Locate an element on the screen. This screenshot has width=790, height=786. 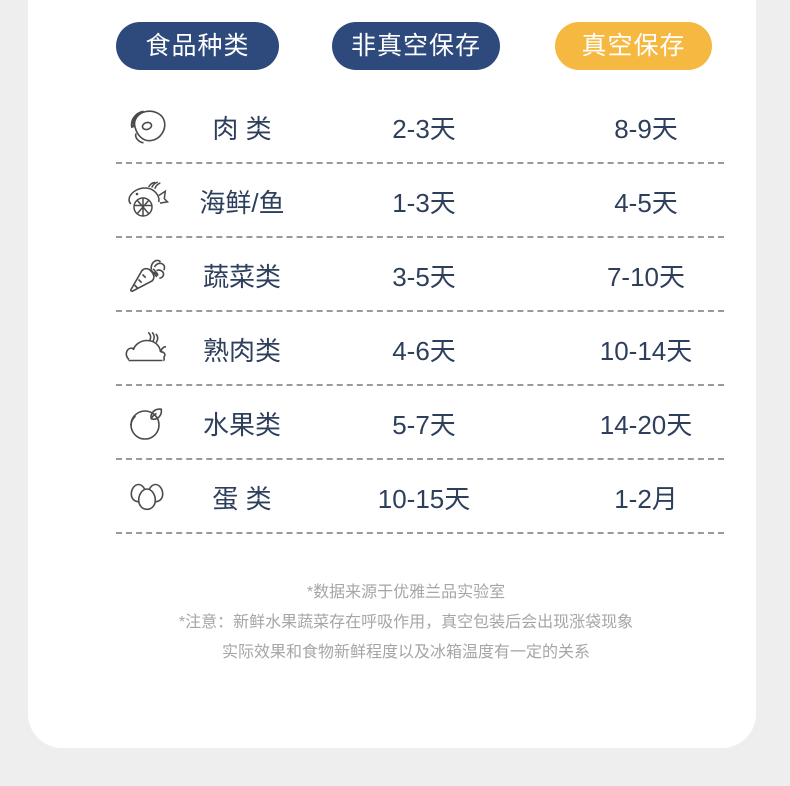
row-non-vacuum-value: 3-5天 is located at coordinates (424, 276).